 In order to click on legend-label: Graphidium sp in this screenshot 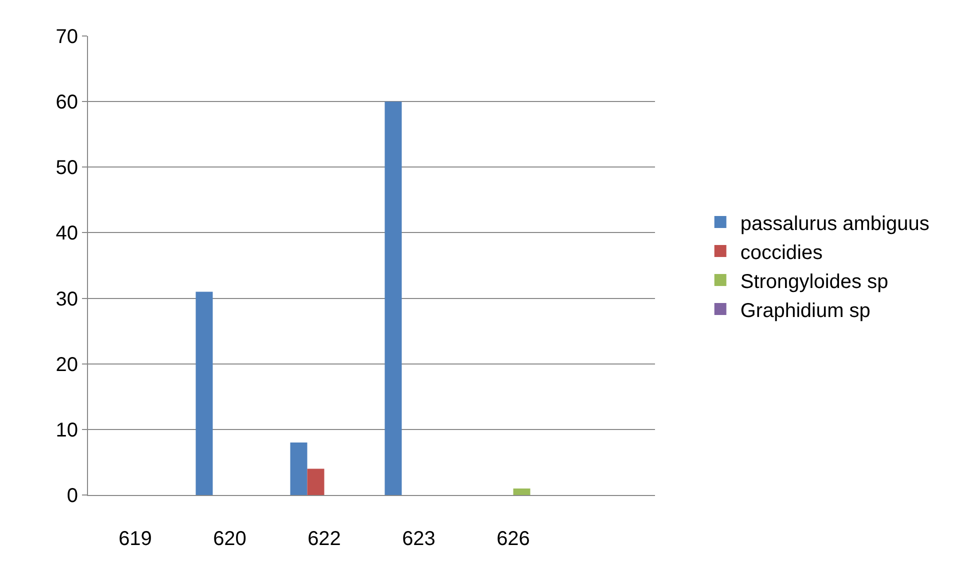, I will do `click(805, 311)`.